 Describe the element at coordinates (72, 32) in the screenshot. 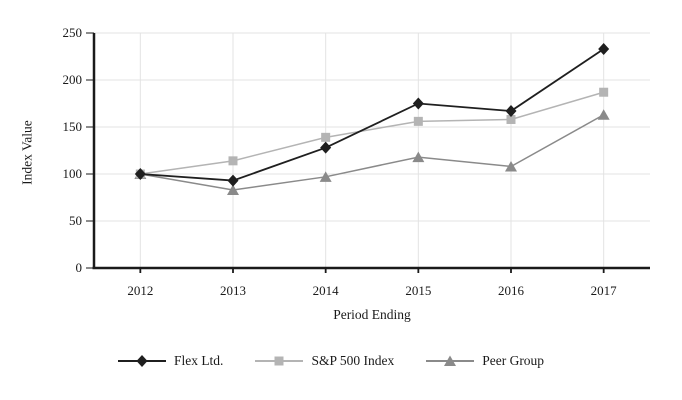

I see `y-tick-label: 250` at that location.